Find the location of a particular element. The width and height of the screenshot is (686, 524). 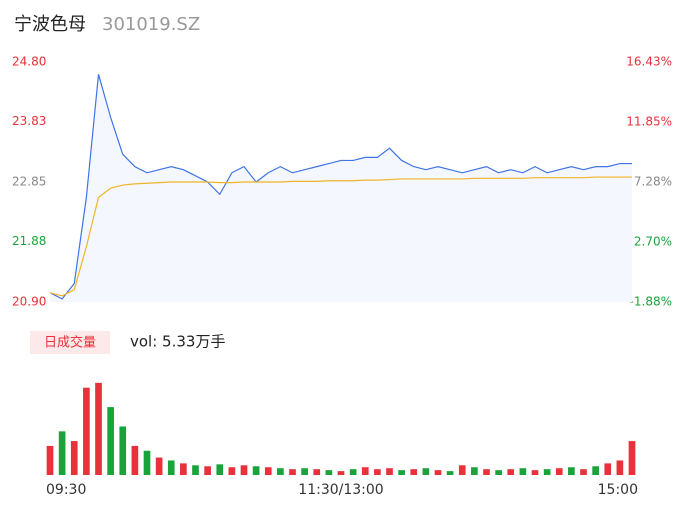

y2-tick-label: 16.43% is located at coordinates (649, 62).